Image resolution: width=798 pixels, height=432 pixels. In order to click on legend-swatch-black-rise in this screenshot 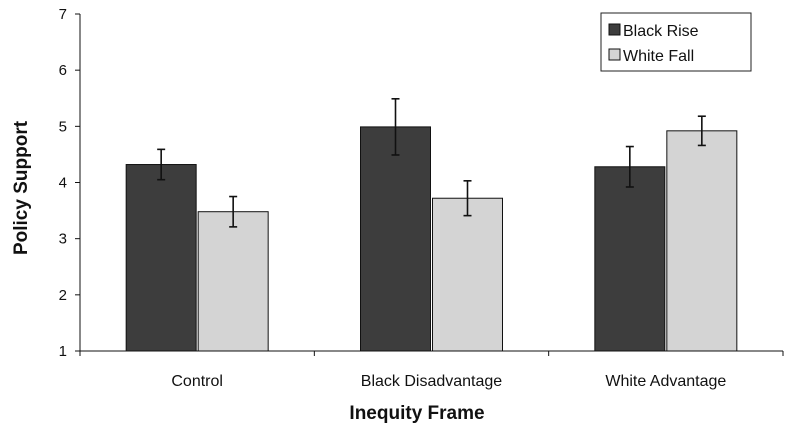, I will do `click(614, 29)`.